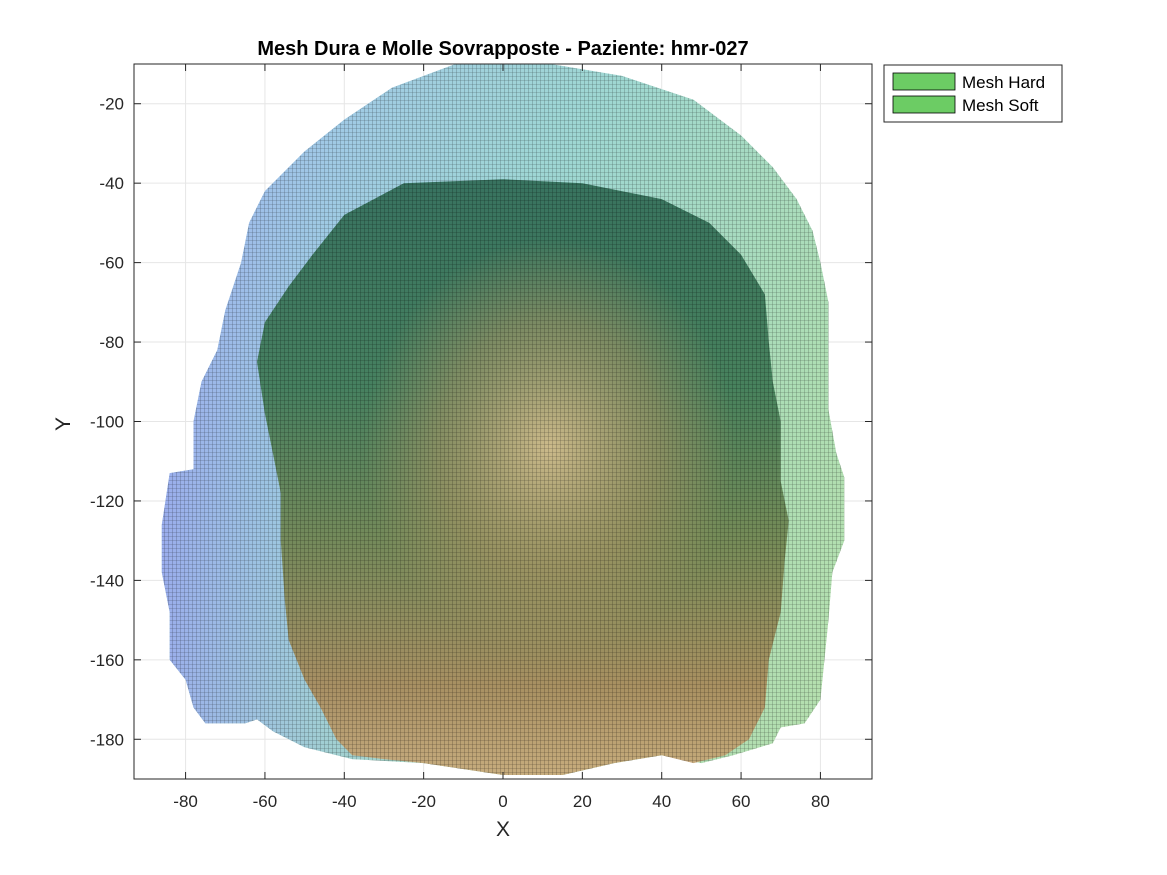 Image resolution: width=1167 pixels, height=875 pixels. Describe the element at coordinates (265, 801) in the screenshot. I see `x-tick-label: -60` at that location.